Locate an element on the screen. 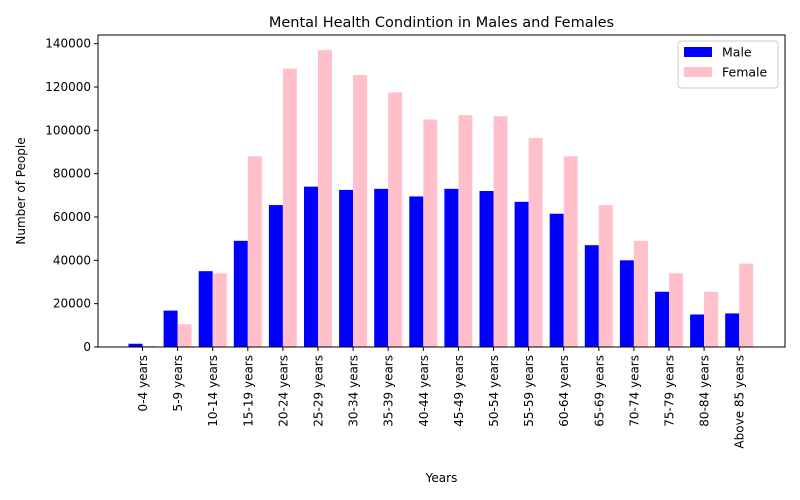 This screenshot has height=500, width=800. y-tick-label: 0 is located at coordinates (87, 347).